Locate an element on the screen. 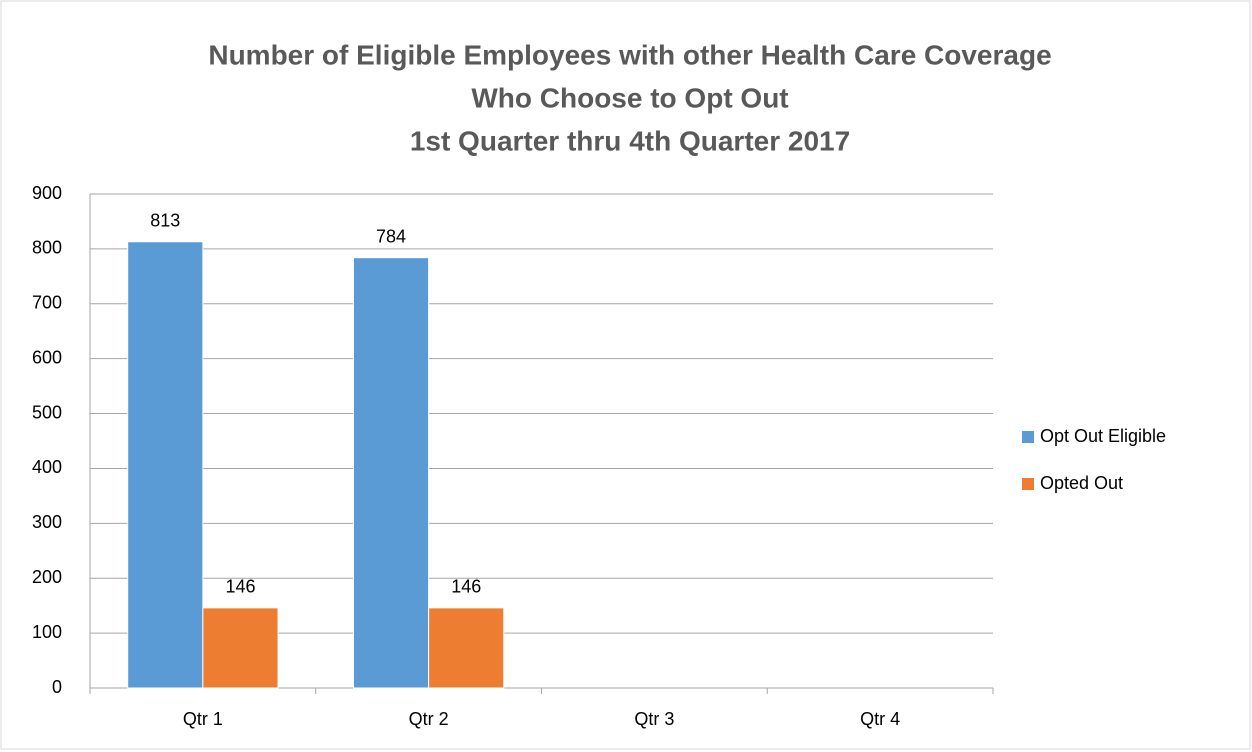  y-tick-label: 300 is located at coordinates (47, 522).